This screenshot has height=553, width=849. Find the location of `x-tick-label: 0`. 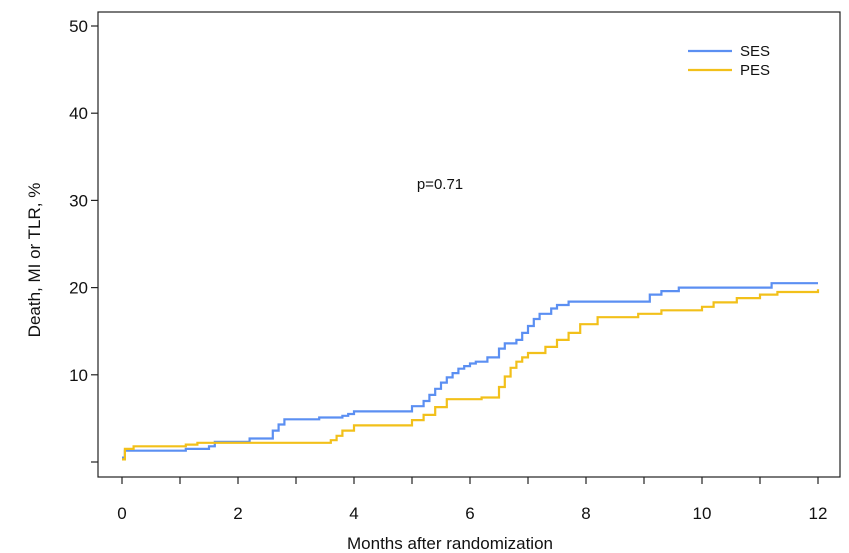

x-tick-label: 0 is located at coordinates (121, 513).